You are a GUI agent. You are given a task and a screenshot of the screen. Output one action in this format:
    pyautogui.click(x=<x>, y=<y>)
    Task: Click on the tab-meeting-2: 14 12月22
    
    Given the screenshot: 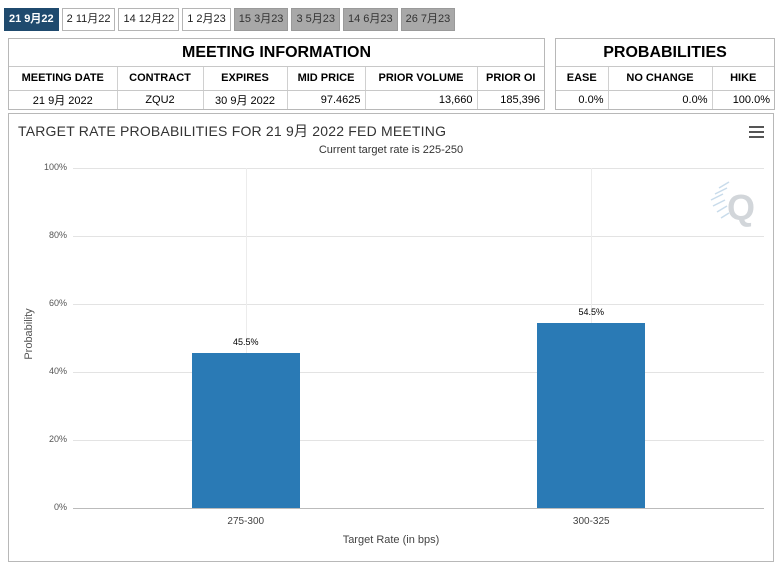 What is the action you would take?
    pyautogui.click(x=149, y=19)
    